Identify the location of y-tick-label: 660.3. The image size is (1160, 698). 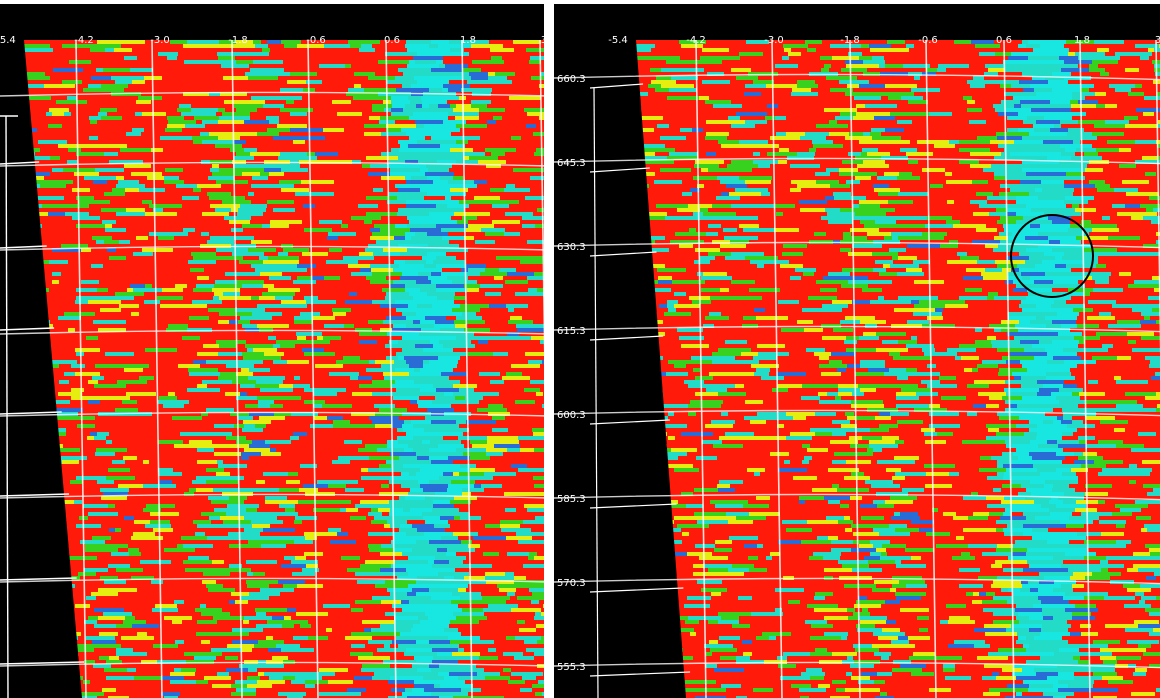
(571, 79).